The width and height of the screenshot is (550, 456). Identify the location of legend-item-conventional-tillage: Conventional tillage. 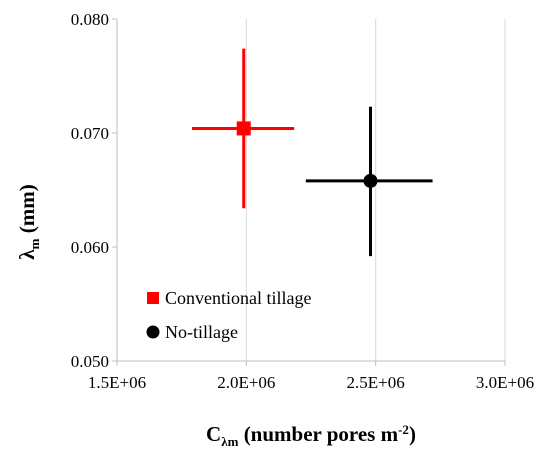
(229, 298).